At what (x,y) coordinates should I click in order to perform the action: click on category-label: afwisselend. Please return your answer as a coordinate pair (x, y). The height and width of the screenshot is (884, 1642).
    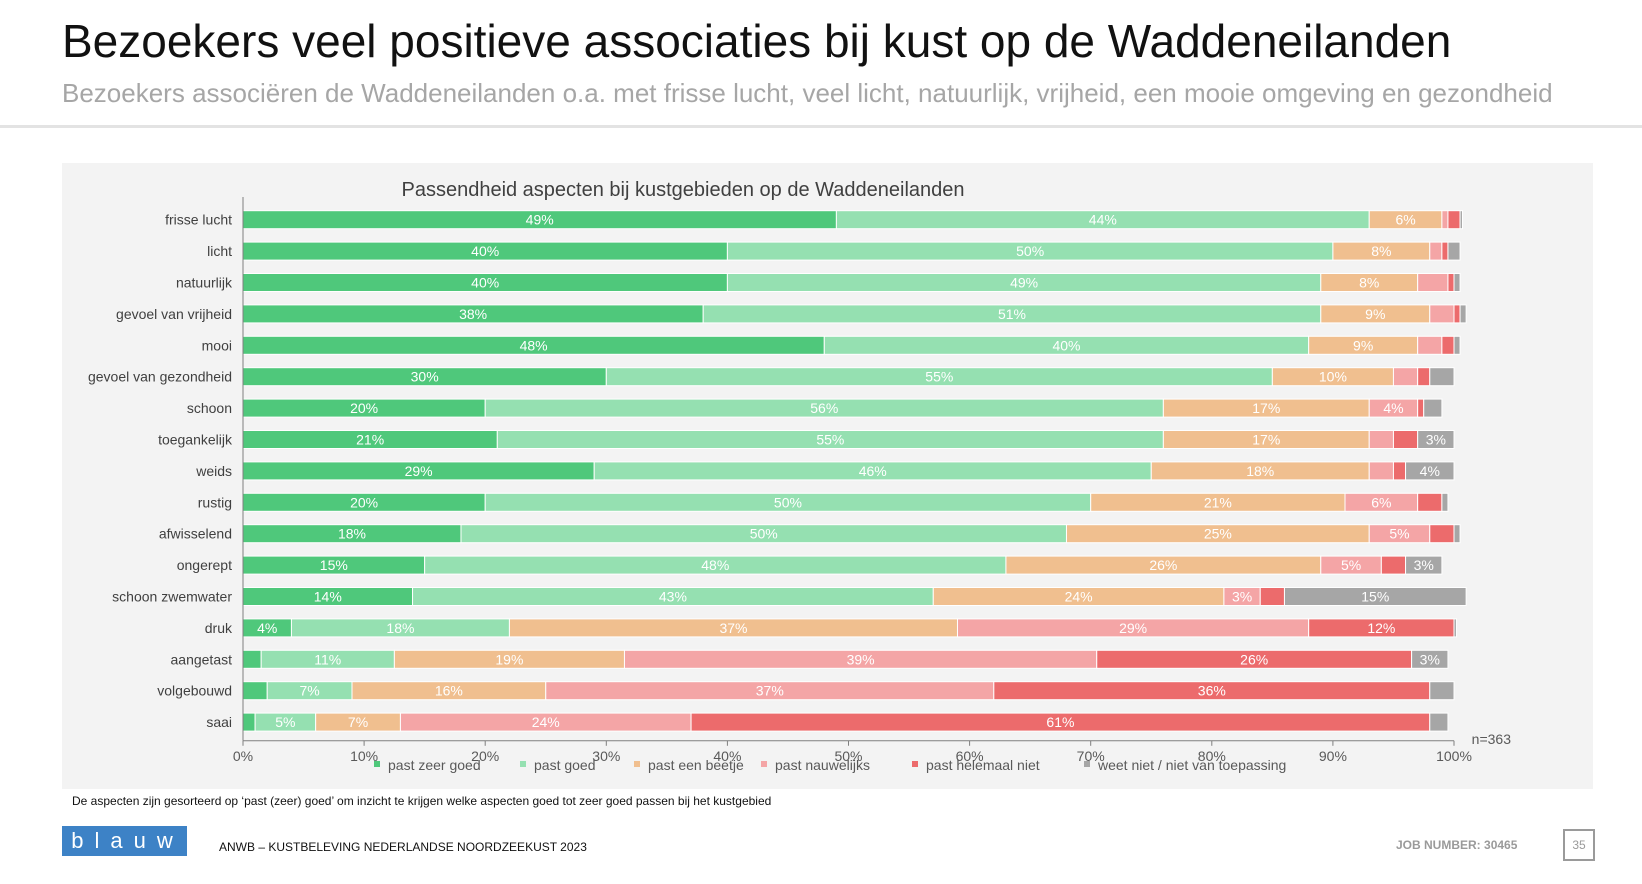
    Looking at the image, I should click on (195, 534).